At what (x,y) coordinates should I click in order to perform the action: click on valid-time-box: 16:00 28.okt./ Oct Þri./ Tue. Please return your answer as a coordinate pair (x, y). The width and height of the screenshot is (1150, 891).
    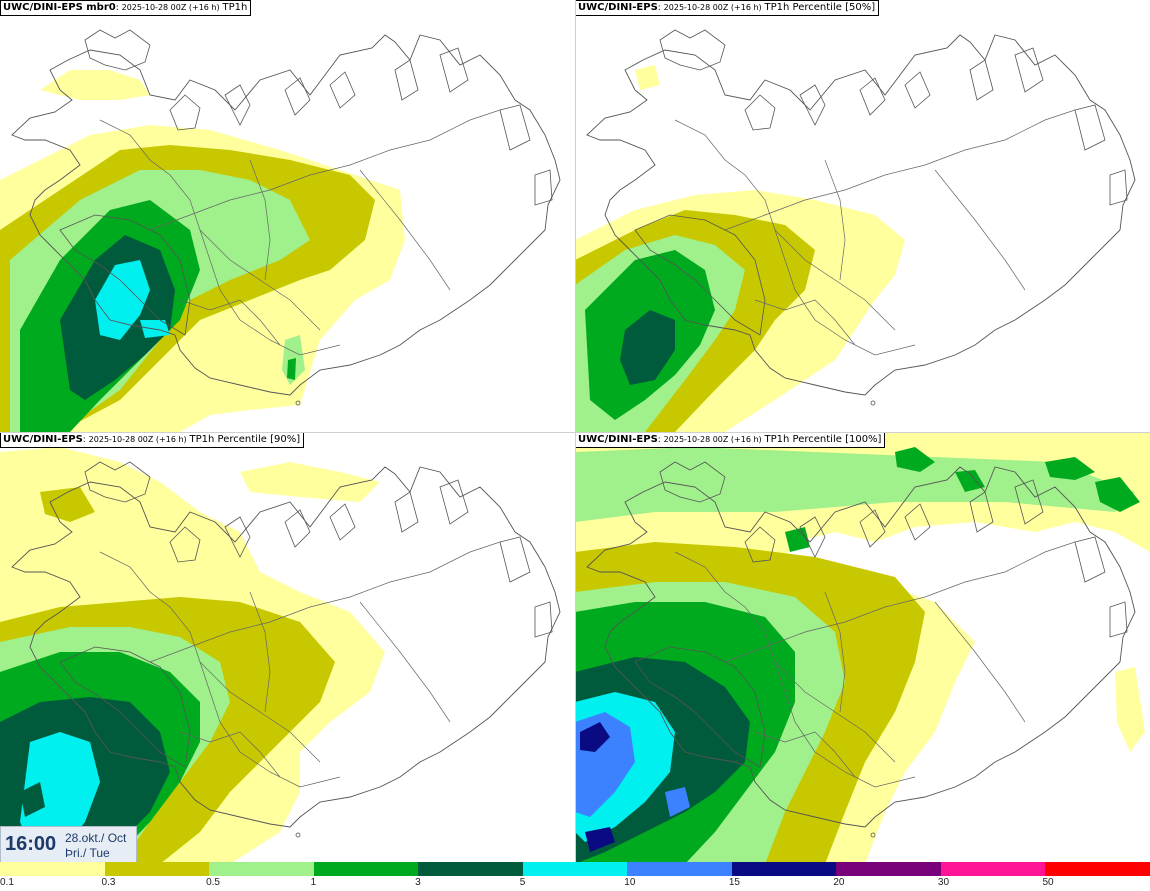
    Looking at the image, I should click on (68, 845).